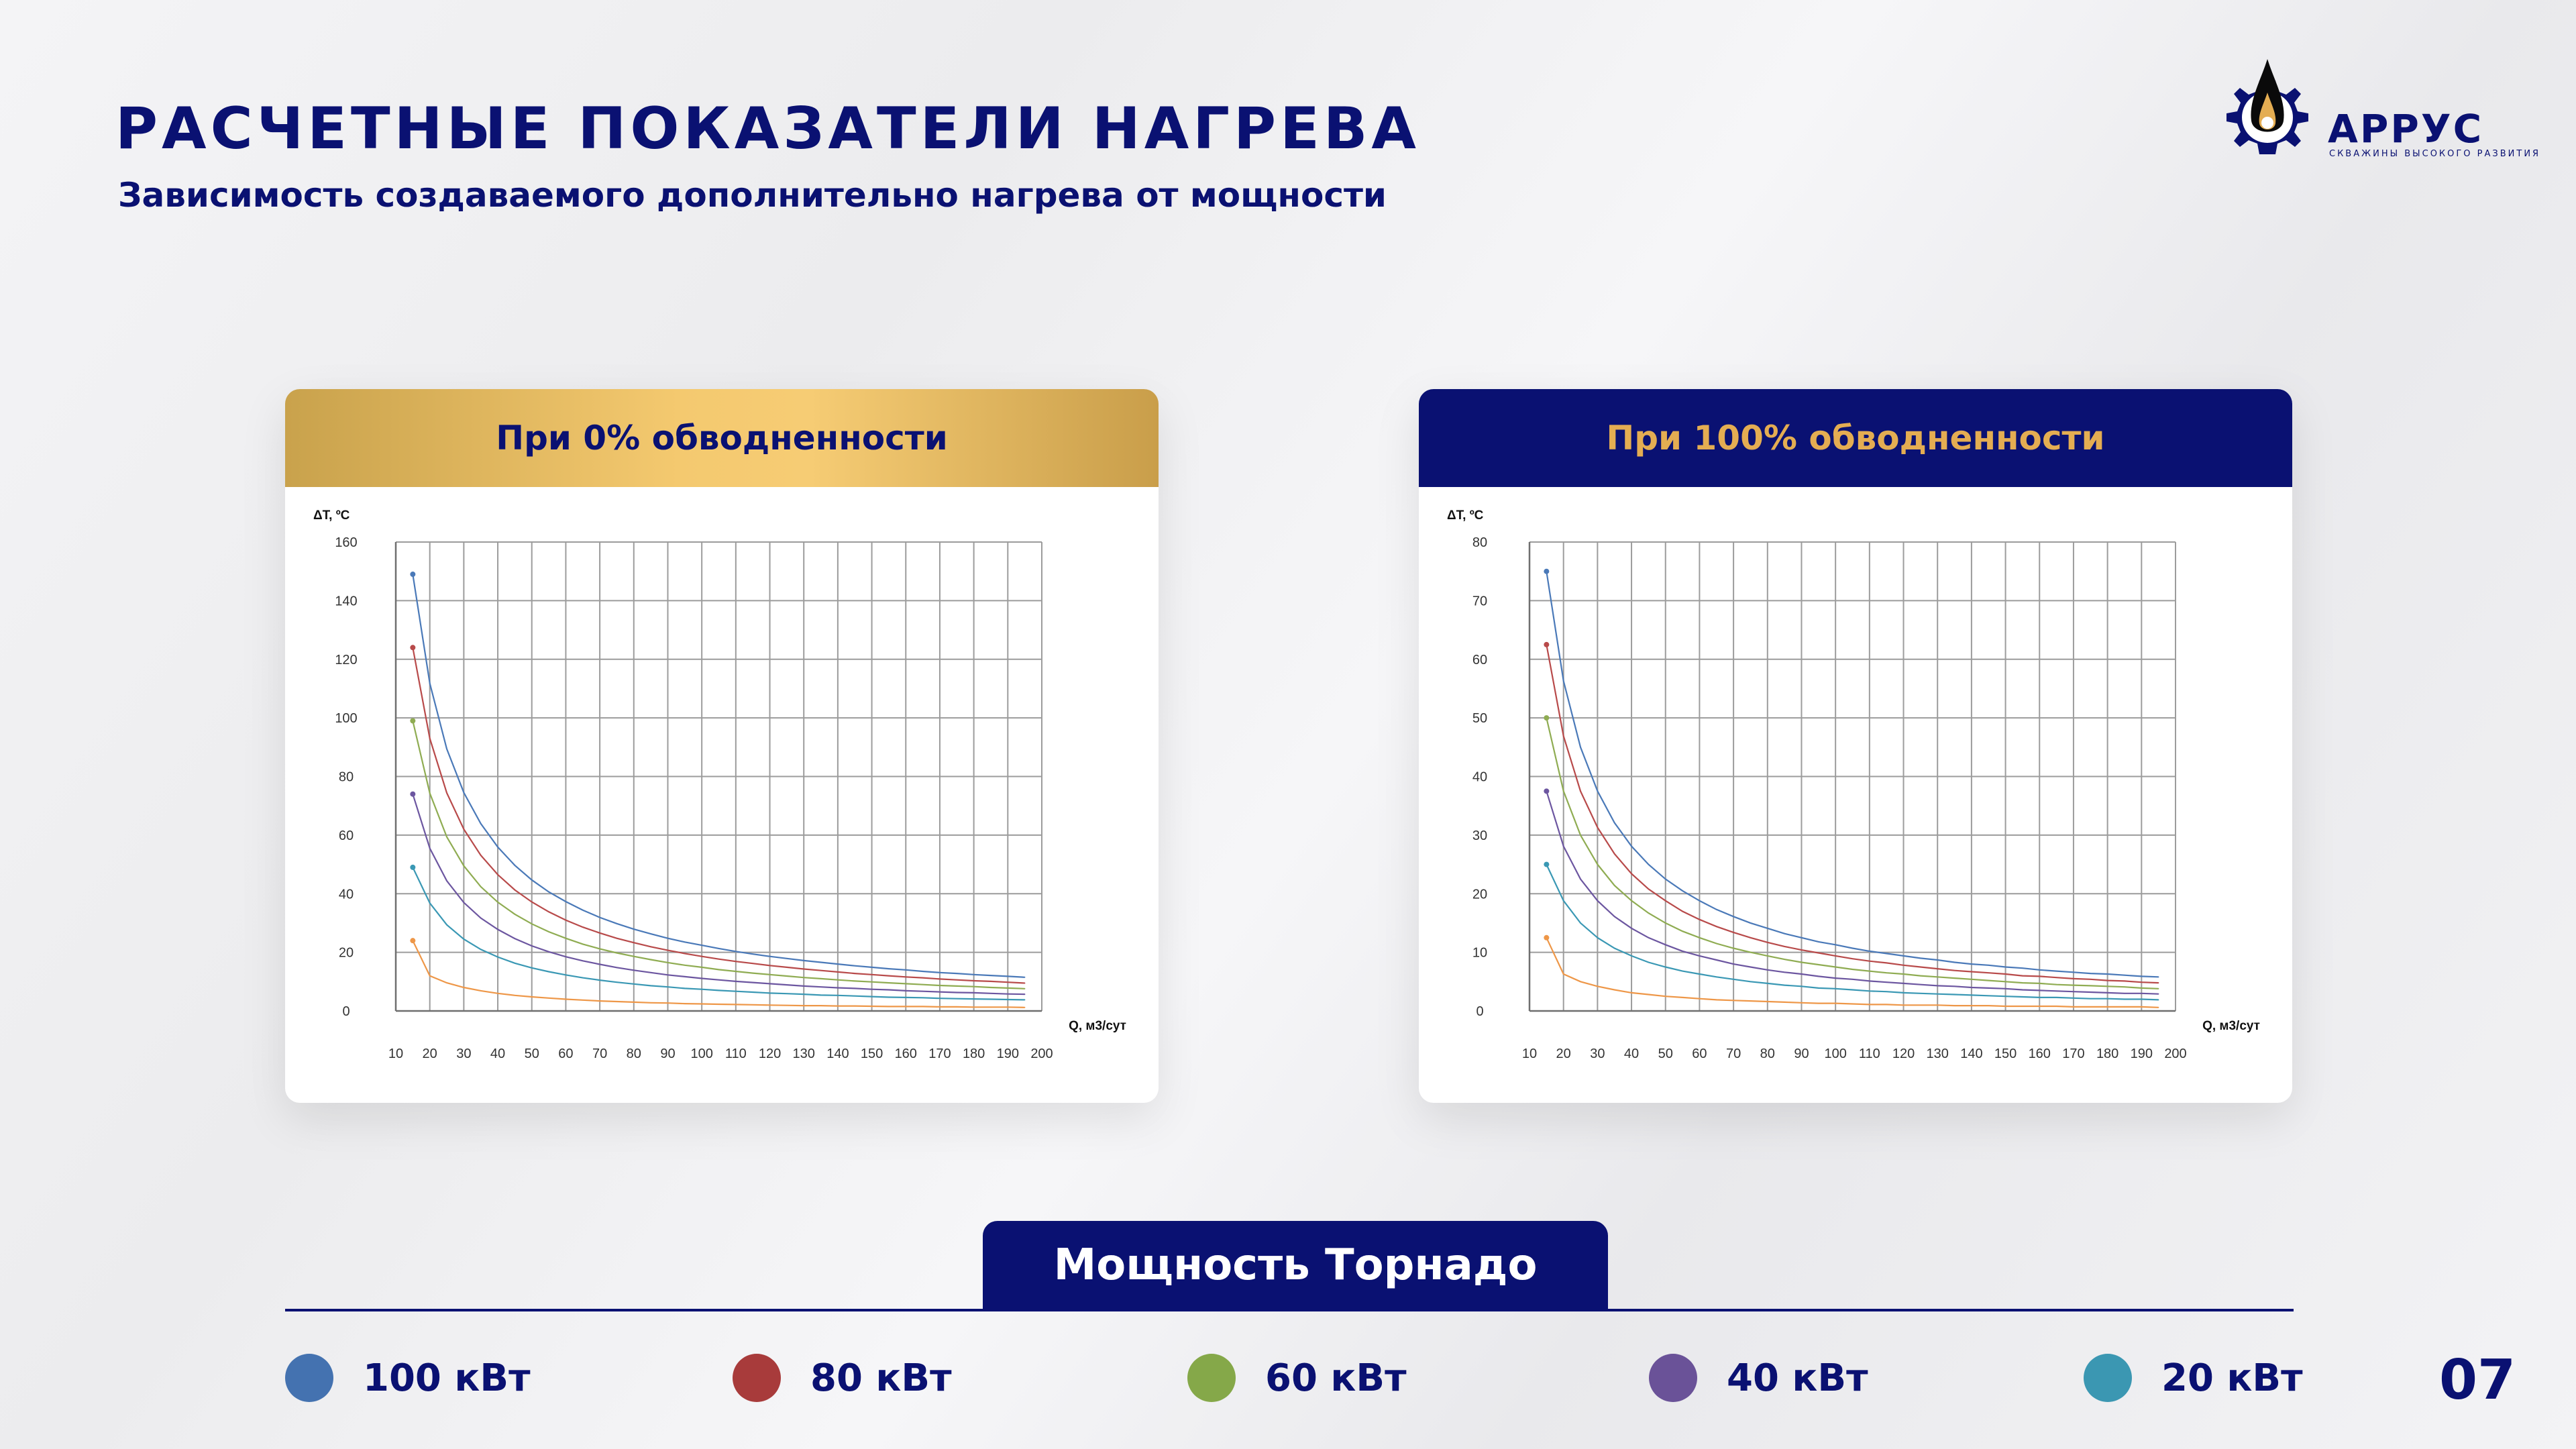  What do you see at coordinates (1097, 1026) in the screenshot?
I see `x-axis-label: Q, м3/сут` at bounding box center [1097, 1026].